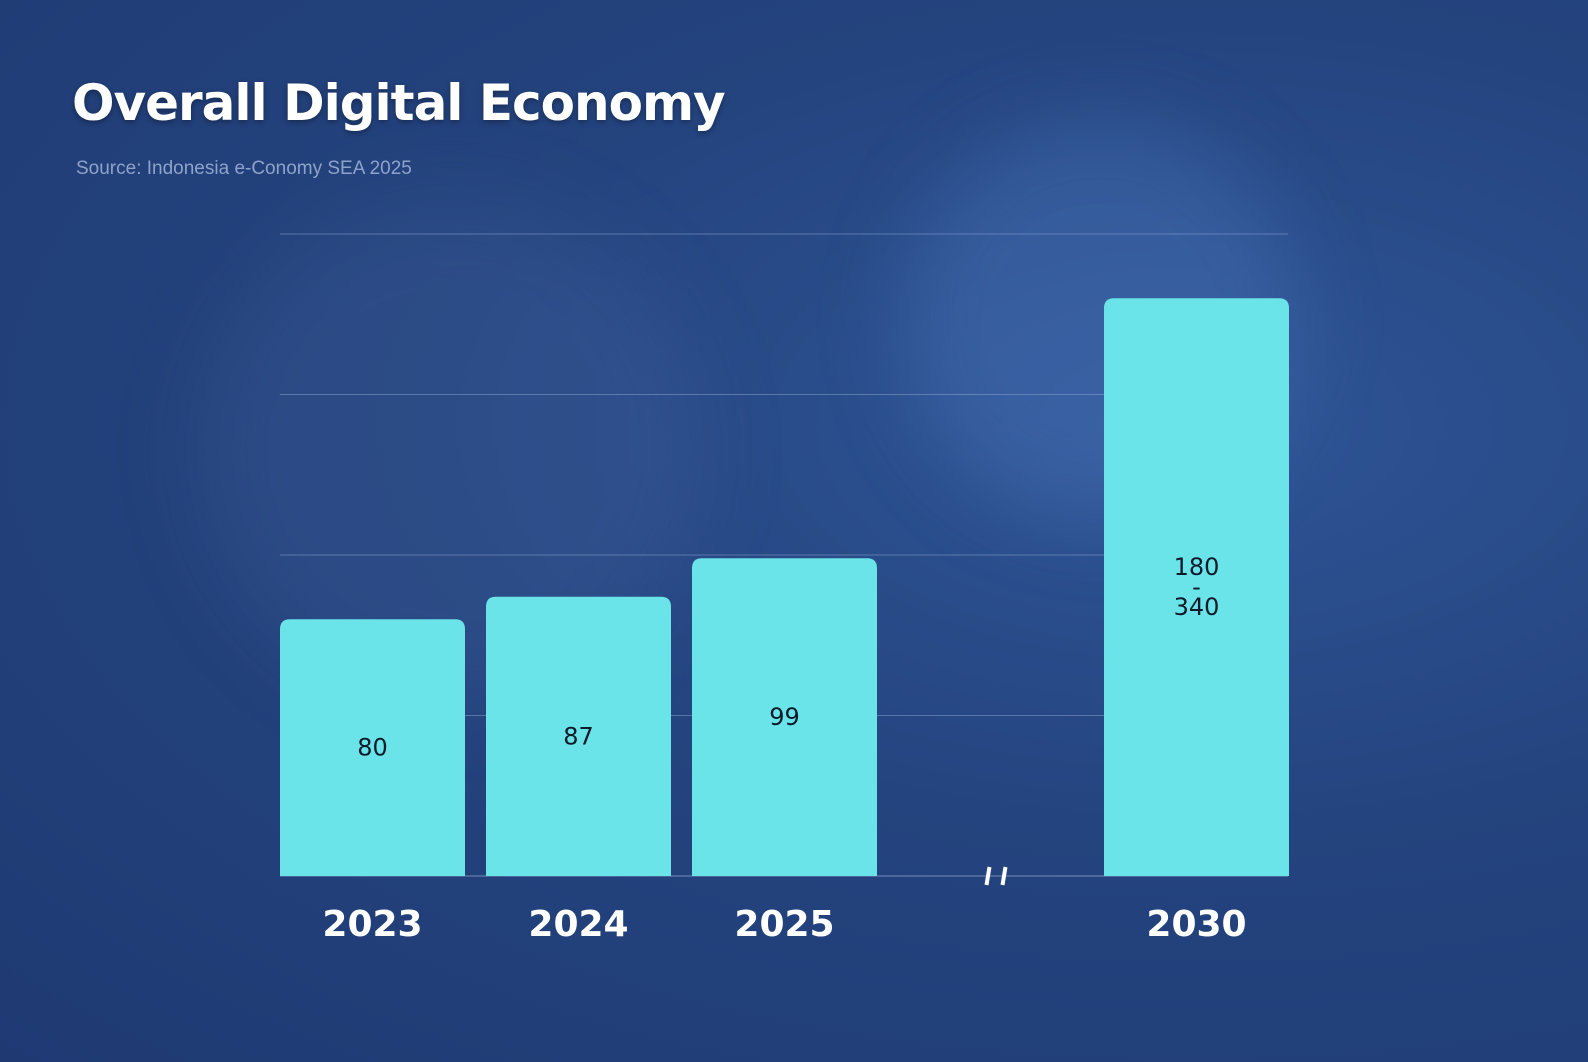 Image resolution: width=1588 pixels, height=1062 pixels. What do you see at coordinates (1196, 924) in the screenshot?
I see `x-tick-label: 2030` at bounding box center [1196, 924].